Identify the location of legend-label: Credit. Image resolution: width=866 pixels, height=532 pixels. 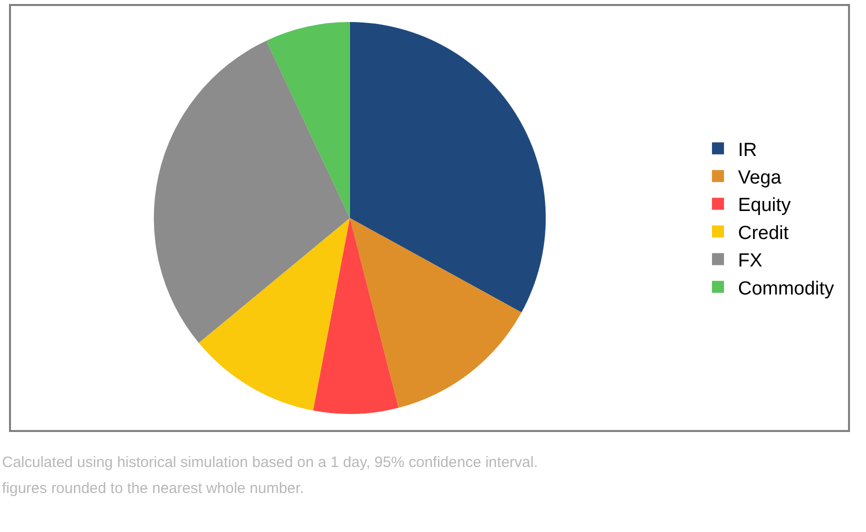
(764, 233).